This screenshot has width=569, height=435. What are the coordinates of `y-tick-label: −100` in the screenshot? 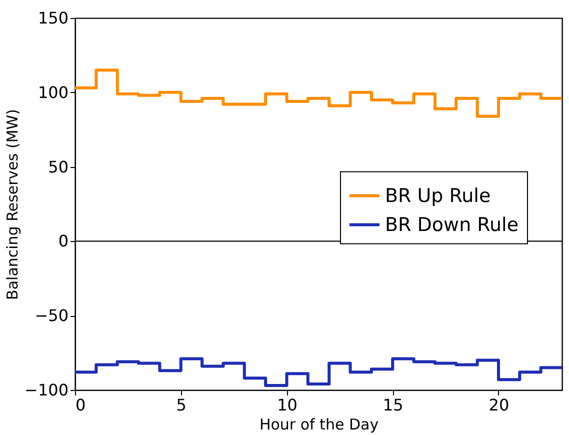 It's located at (46, 390).